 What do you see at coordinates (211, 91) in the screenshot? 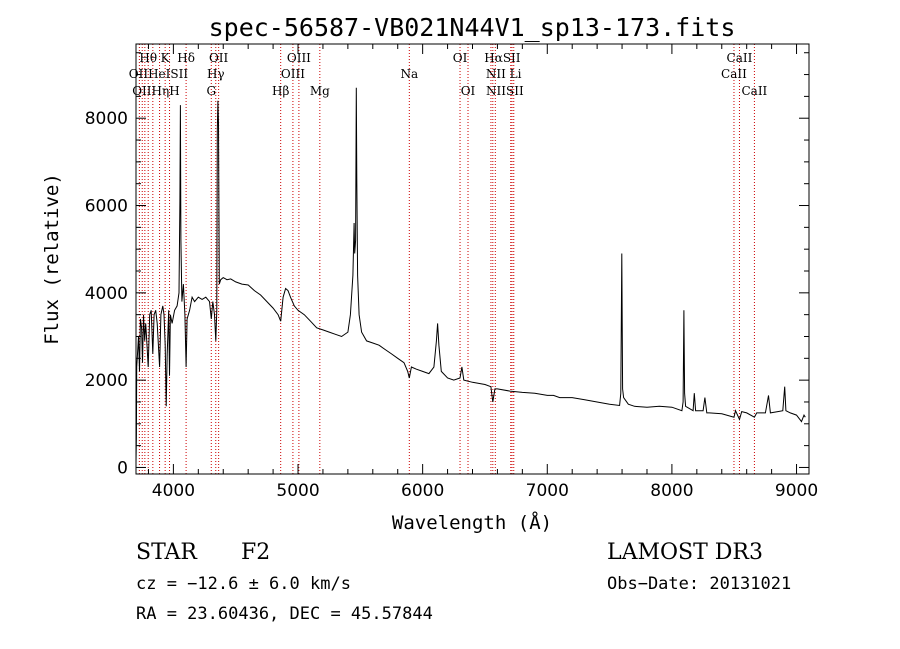
I see `line-label: G` at bounding box center [211, 91].